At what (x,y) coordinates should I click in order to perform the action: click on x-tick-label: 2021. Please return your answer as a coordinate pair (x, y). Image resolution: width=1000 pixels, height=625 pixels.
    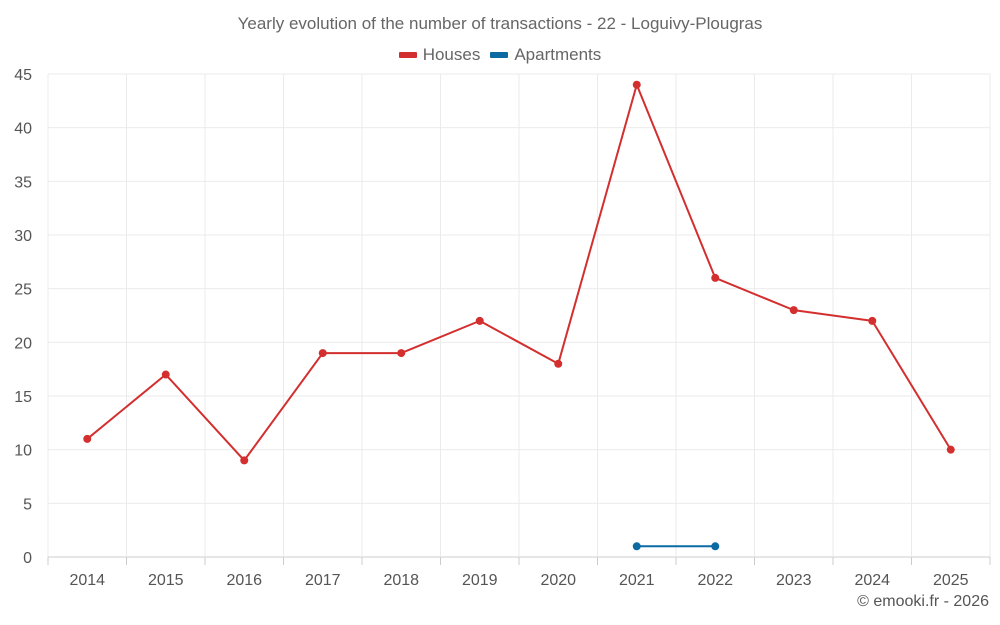
    Looking at the image, I should click on (637, 580).